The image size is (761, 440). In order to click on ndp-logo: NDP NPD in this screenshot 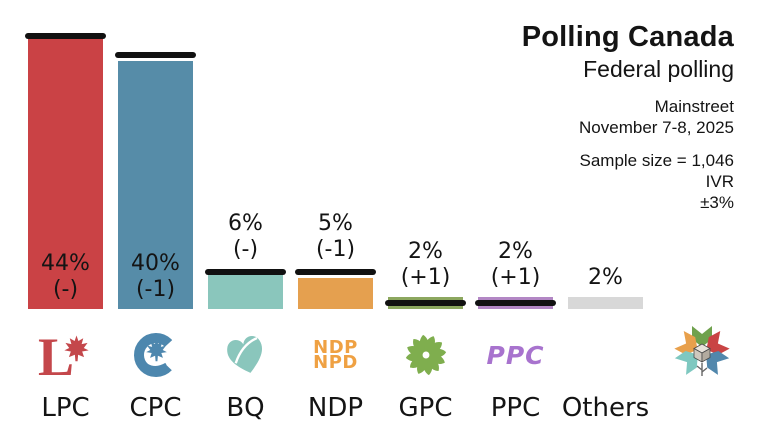, I will do `click(335, 355)`.